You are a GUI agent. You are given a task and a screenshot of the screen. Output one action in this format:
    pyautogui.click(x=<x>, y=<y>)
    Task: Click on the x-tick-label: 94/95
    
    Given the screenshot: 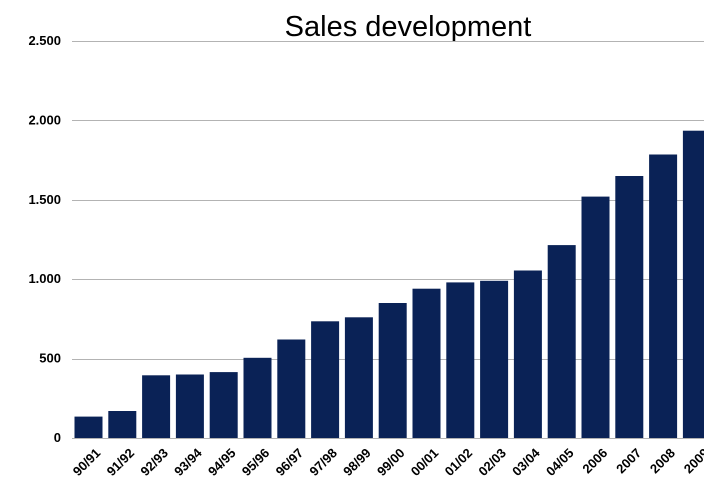 What is the action you would take?
    pyautogui.click(x=222, y=462)
    